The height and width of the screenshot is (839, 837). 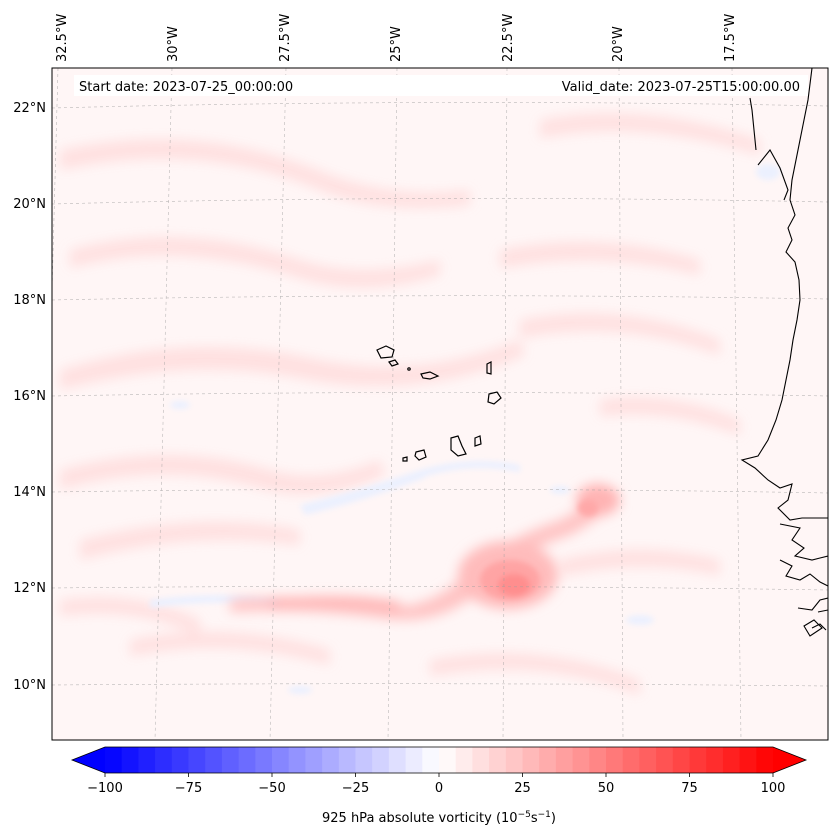 What do you see at coordinates (88, 760) in the screenshot?
I see `colorbar-min-extend` at bounding box center [88, 760].